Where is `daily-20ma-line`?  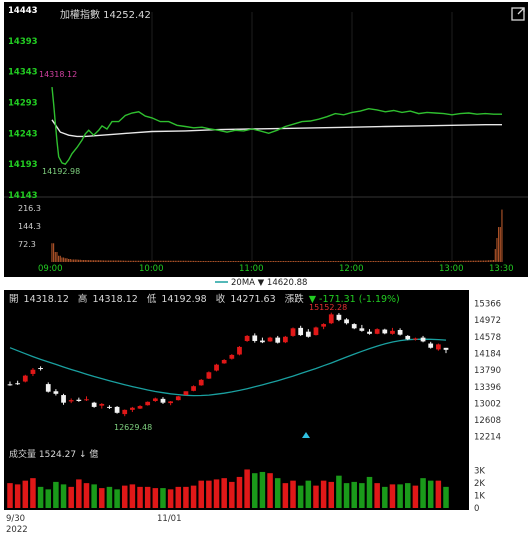
daily-20ma-line is located at coordinates (228, 367).